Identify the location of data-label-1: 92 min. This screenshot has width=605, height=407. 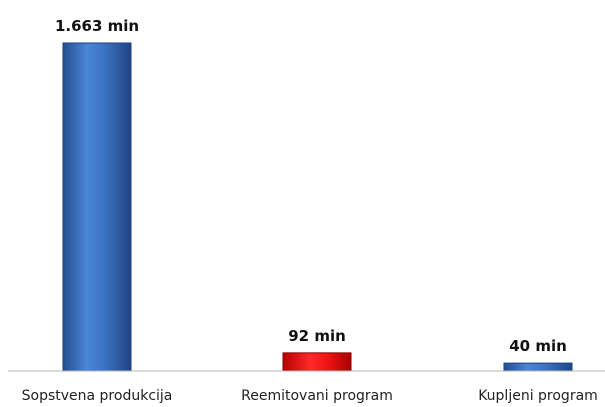
(317, 336).